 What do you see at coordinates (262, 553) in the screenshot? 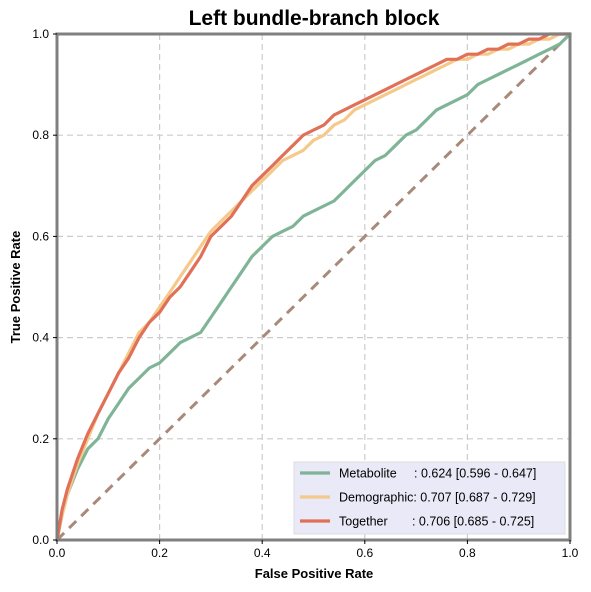
I see `x-tick-label: 0.4` at bounding box center [262, 553].